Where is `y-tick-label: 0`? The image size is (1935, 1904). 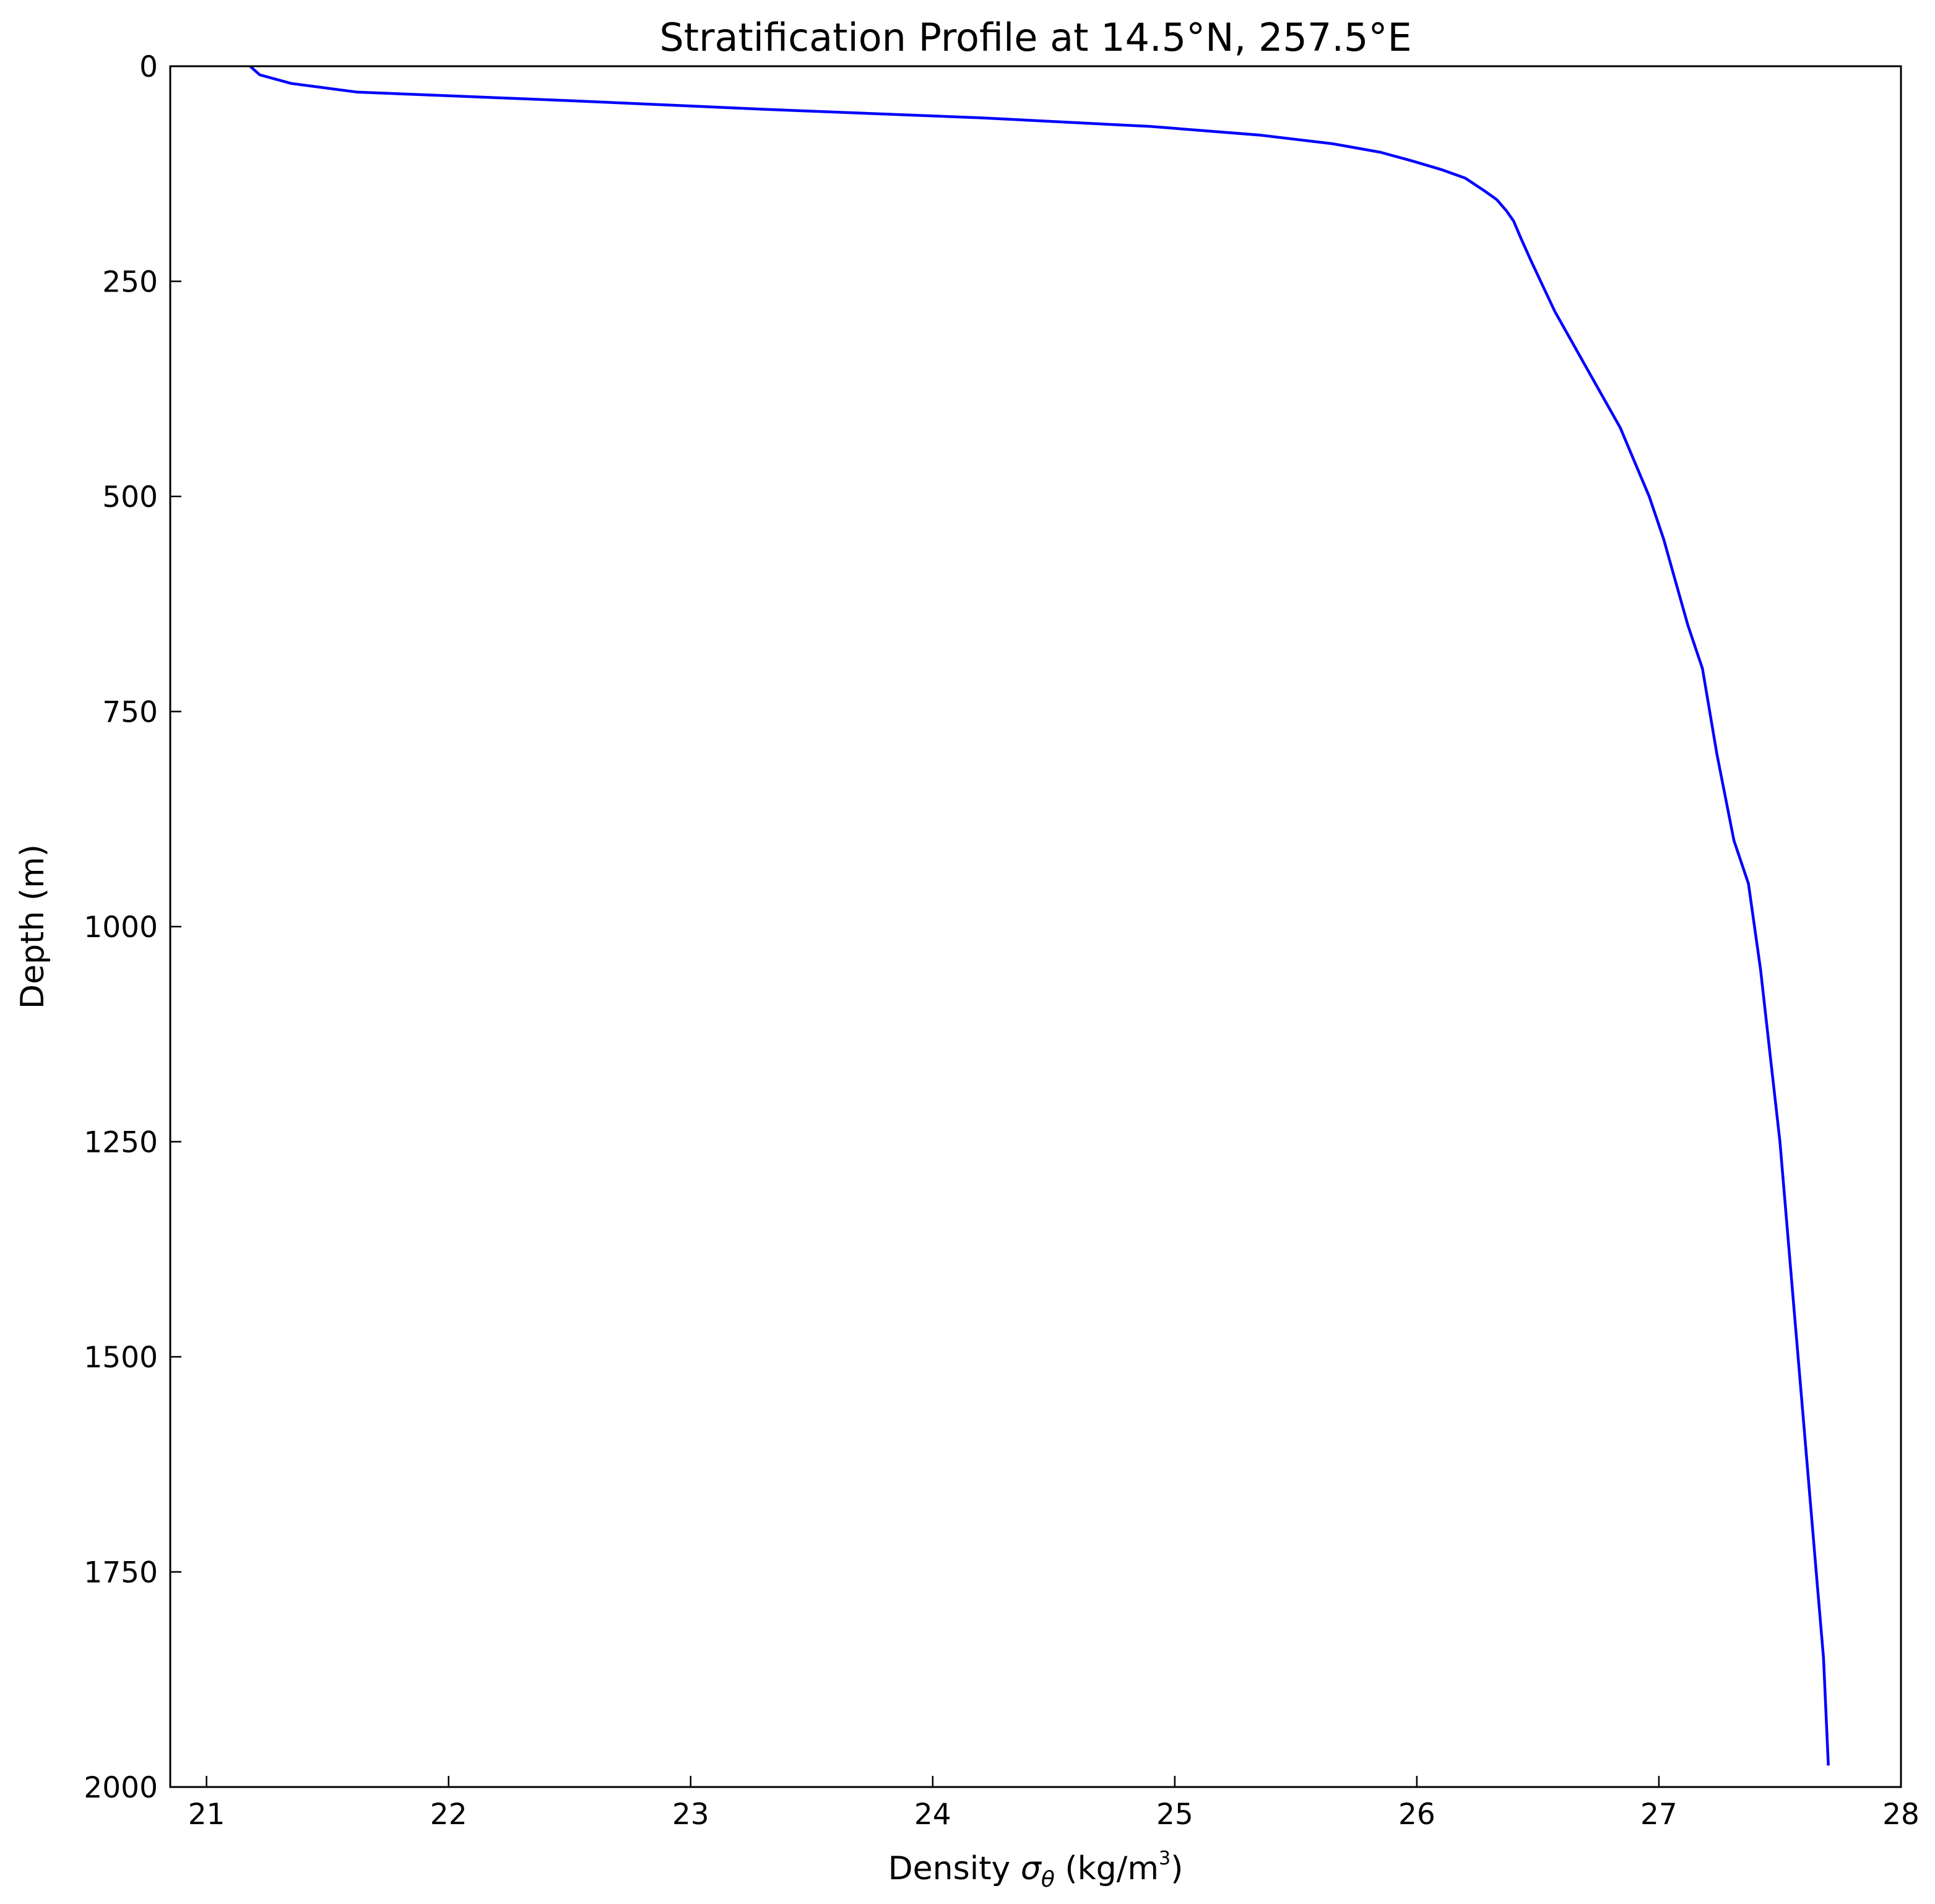 y-tick-label: 0 is located at coordinates (148, 67).